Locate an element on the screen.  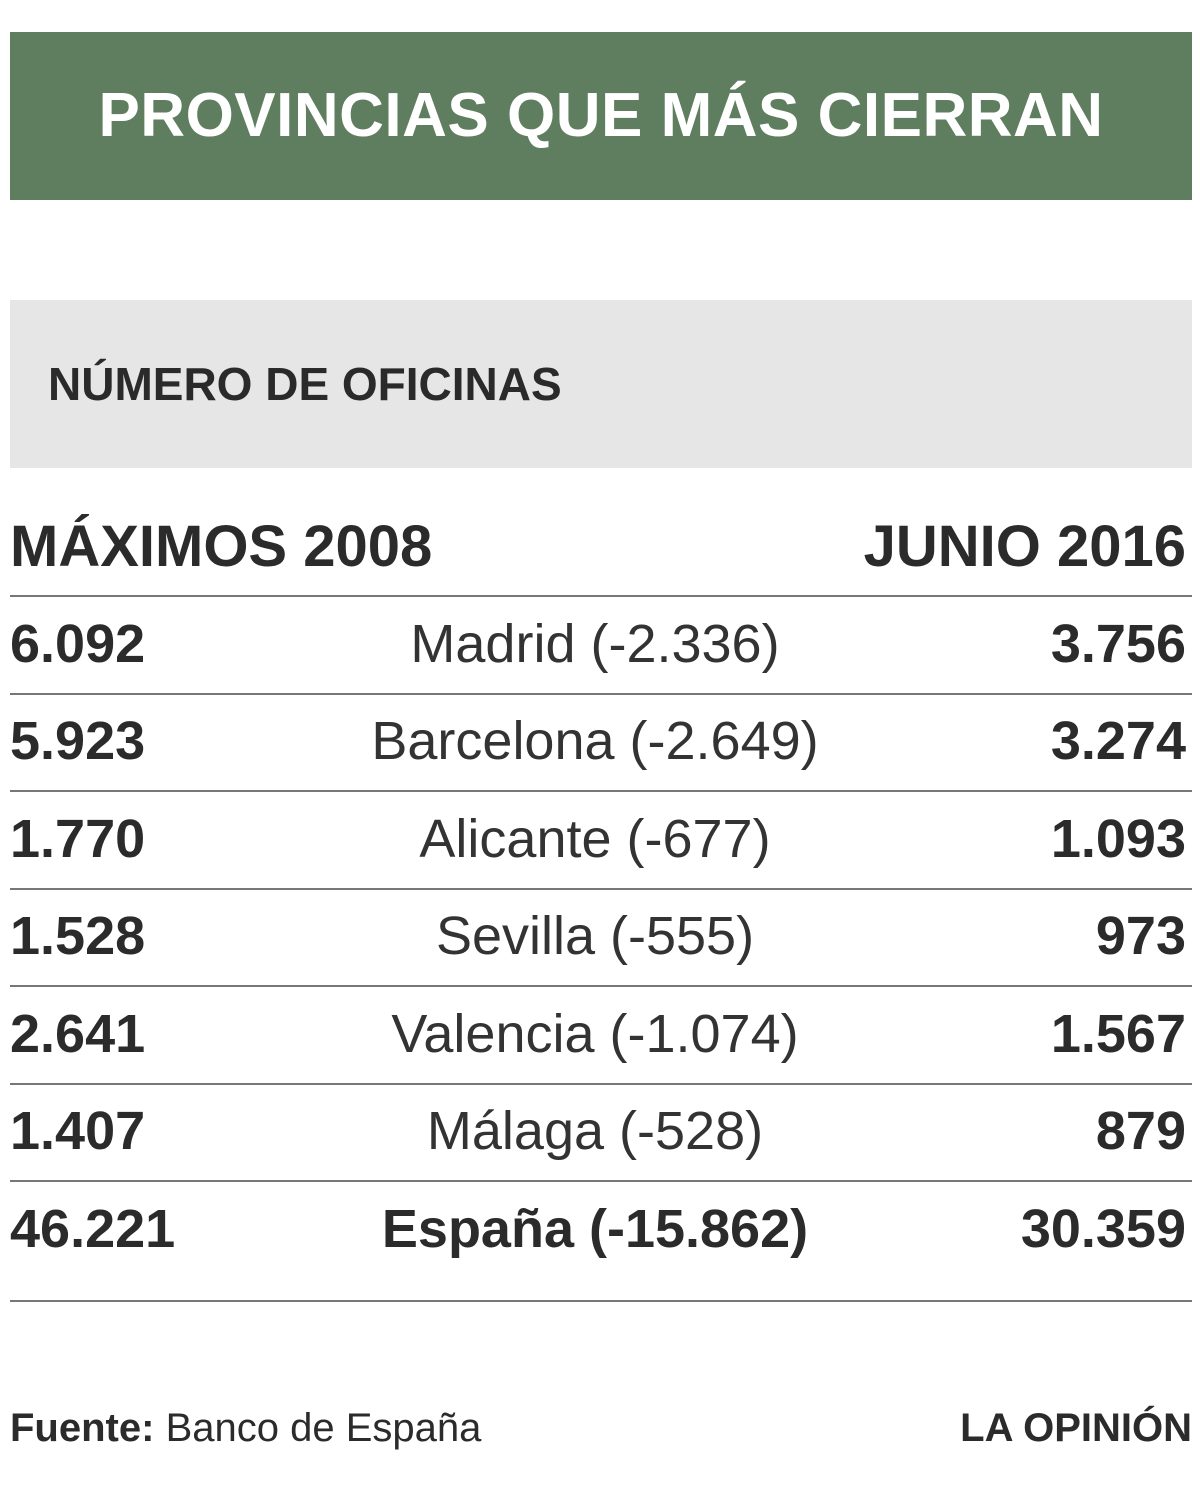
source-note: Fuente: Banco de España is located at coordinates (245, 1428).